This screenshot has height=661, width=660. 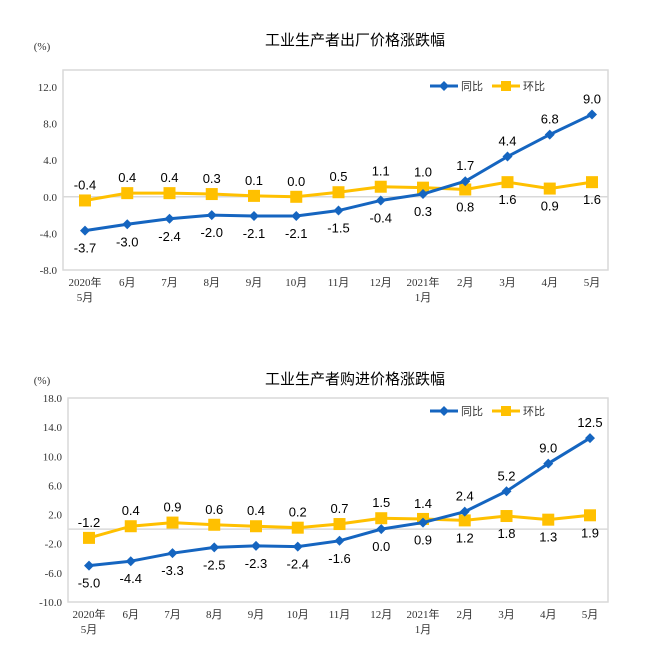 What do you see at coordinates (42, 381) in the screenshot?
I see `y-axis-unit: (%)` at bounding box center [42, 381].